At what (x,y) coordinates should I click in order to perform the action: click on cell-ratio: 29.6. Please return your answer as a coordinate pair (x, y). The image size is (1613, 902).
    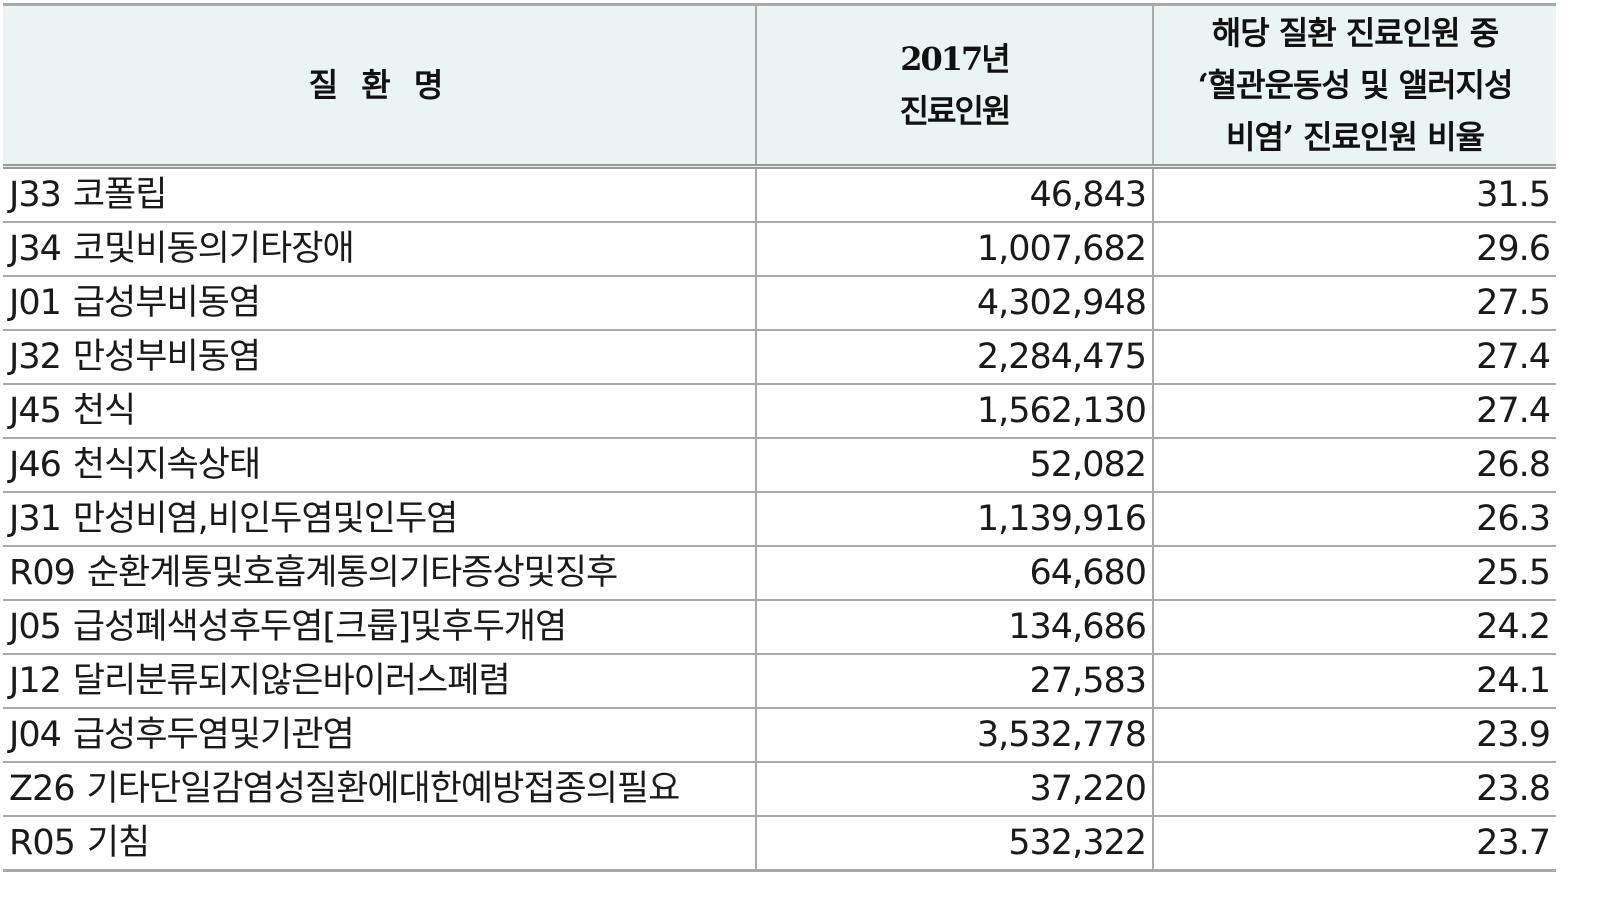
    Looking at the image, I should click on (1354, 249).